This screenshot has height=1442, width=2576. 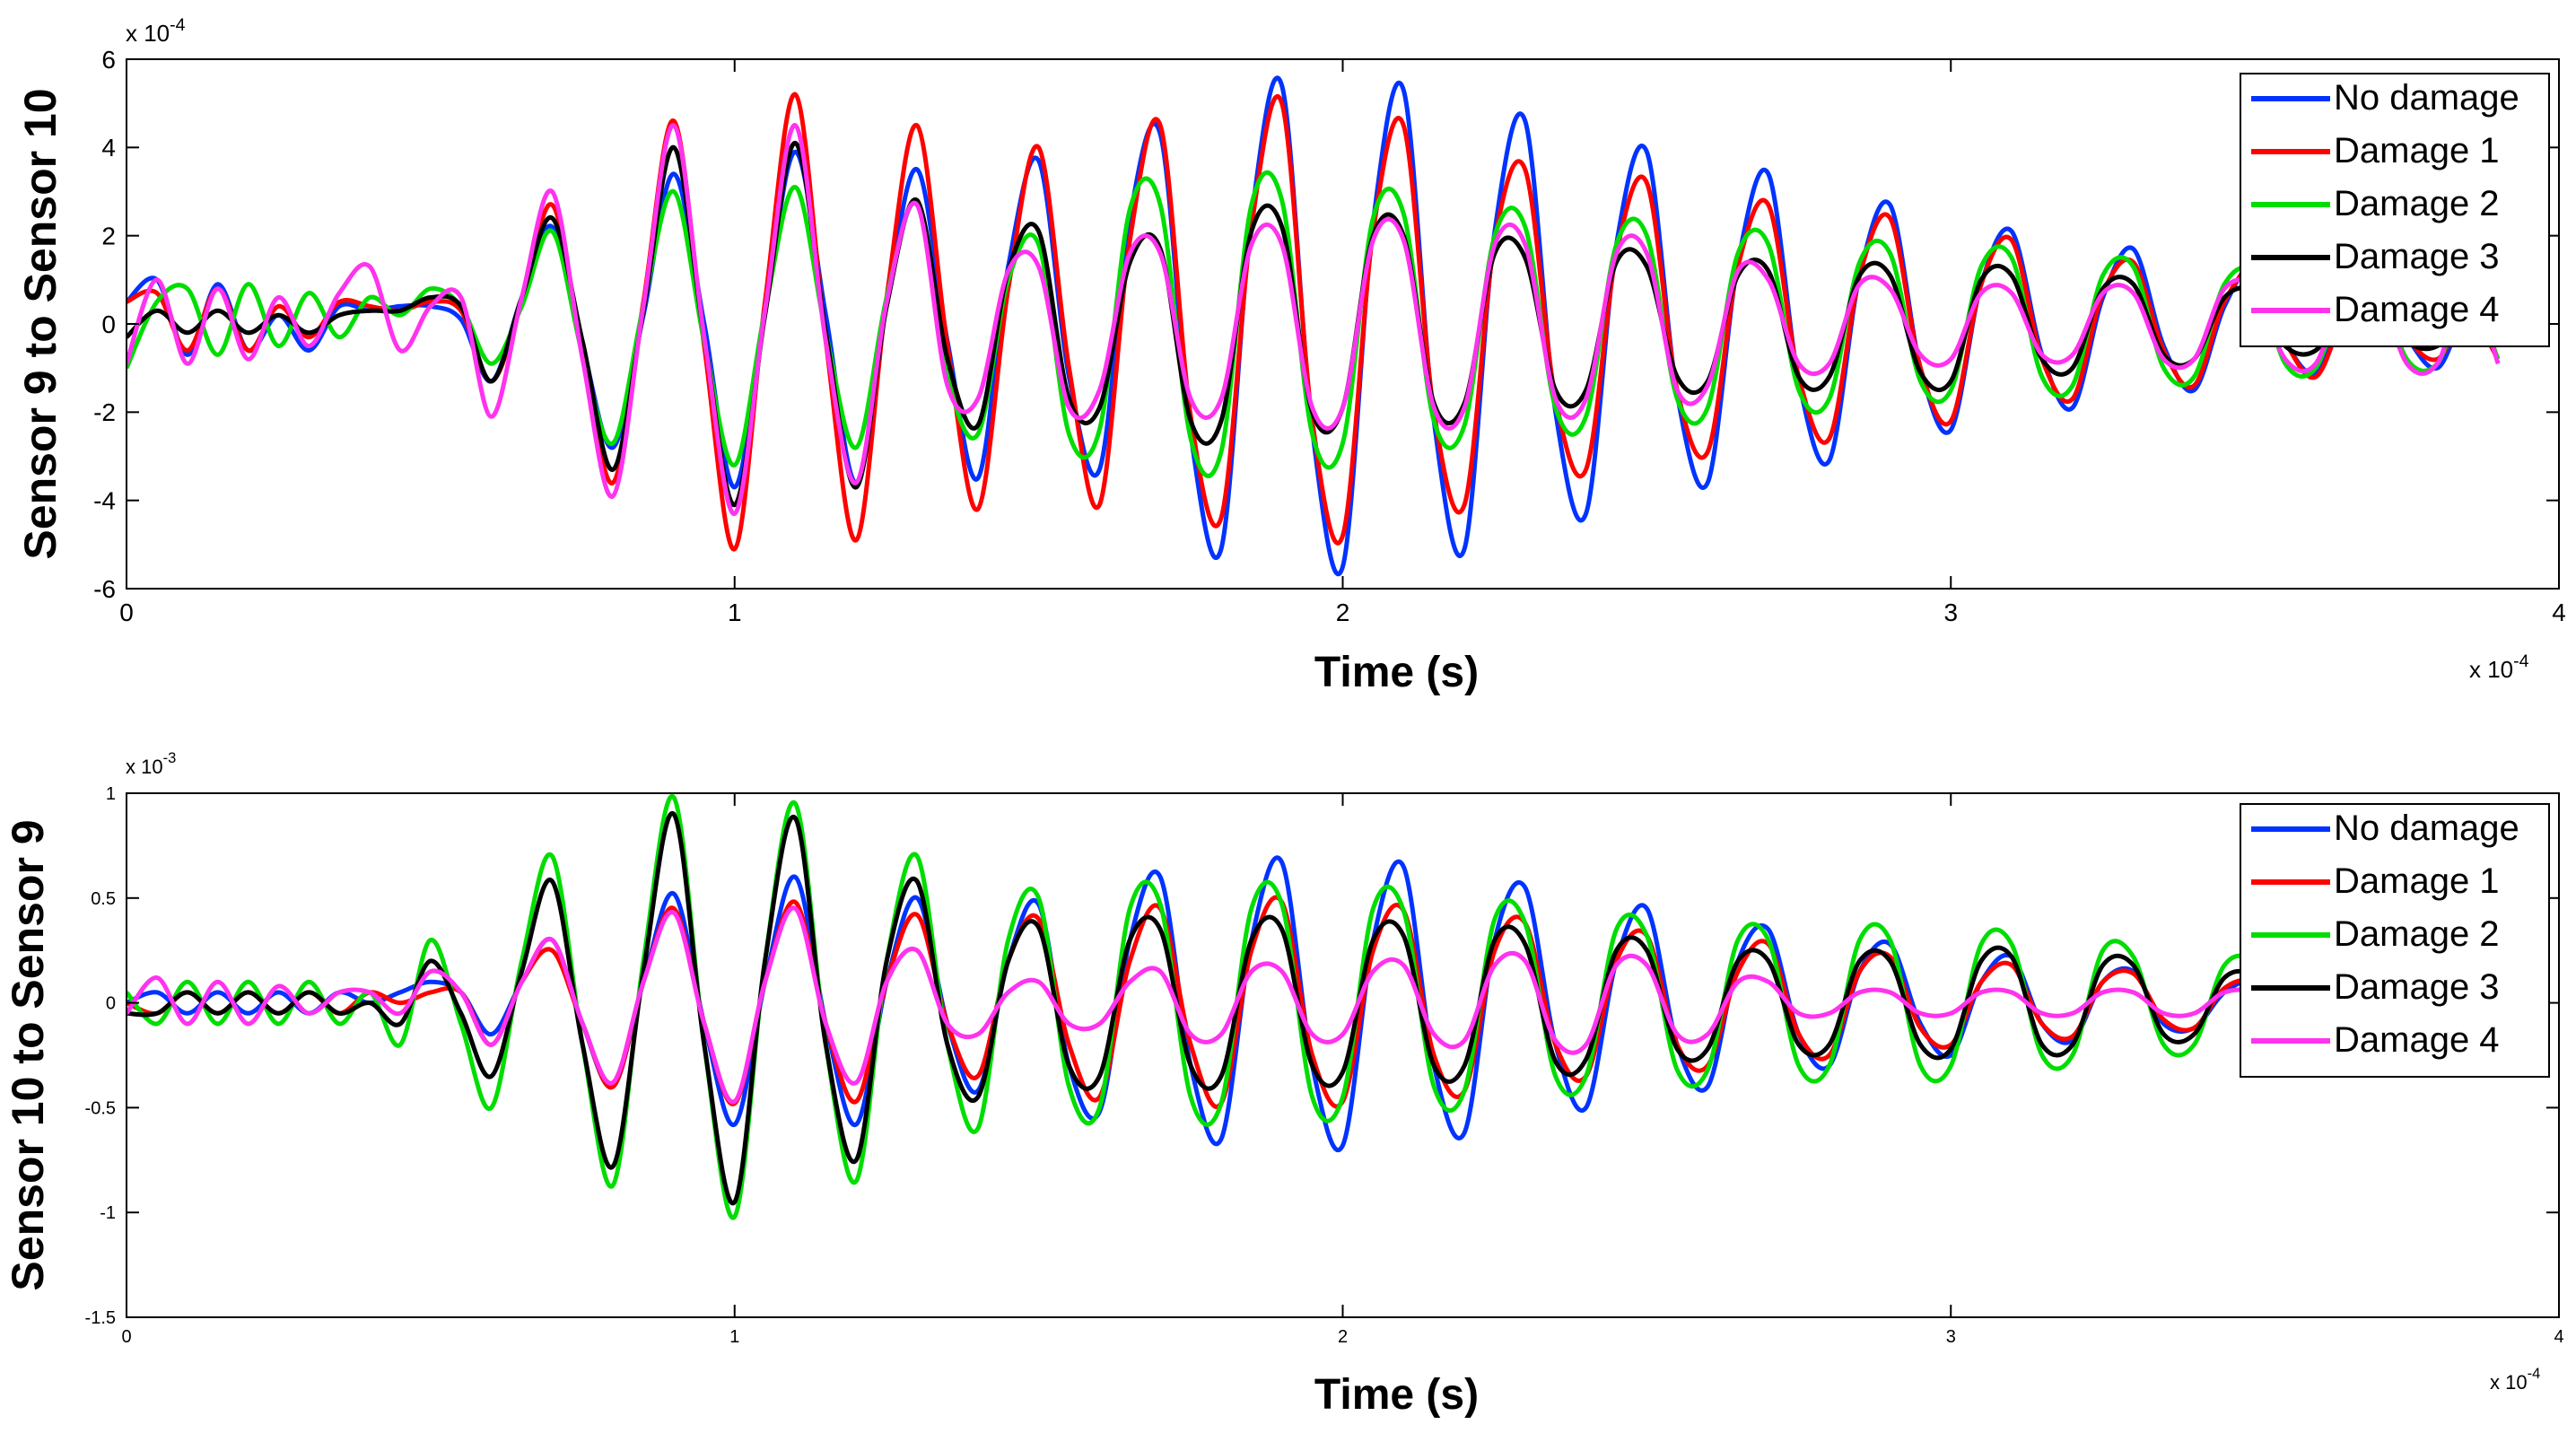 What do you see at coordinates (170, 758) in the screenshot?
I see `y-exponent-power: -3` at bounding box center [170, 758].